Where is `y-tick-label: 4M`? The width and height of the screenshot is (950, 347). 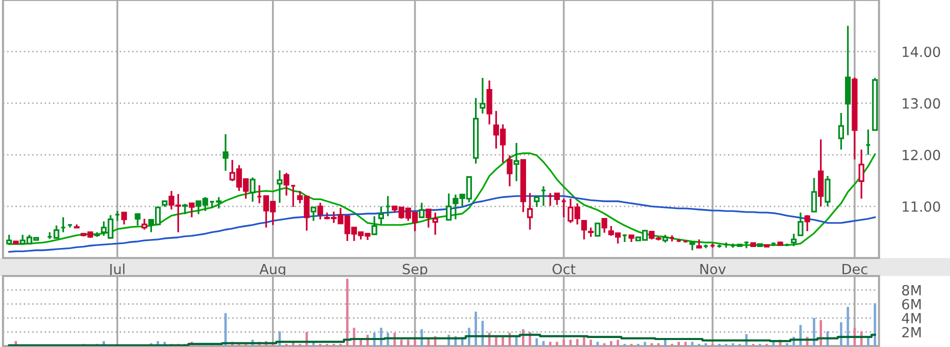 y-tick-label: 4M is located at coordinates (911, 318).